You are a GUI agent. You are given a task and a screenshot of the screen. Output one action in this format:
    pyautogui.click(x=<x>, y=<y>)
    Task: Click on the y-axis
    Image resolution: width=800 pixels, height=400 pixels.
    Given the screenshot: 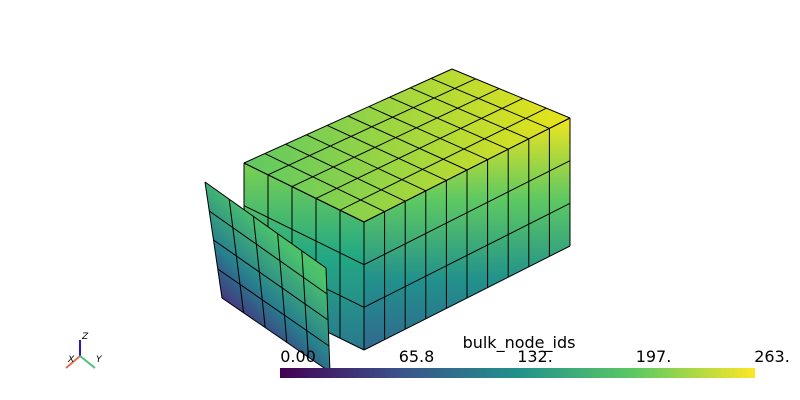 What is the action you would take?
    pyautogui.click(x=87, y=362)
    